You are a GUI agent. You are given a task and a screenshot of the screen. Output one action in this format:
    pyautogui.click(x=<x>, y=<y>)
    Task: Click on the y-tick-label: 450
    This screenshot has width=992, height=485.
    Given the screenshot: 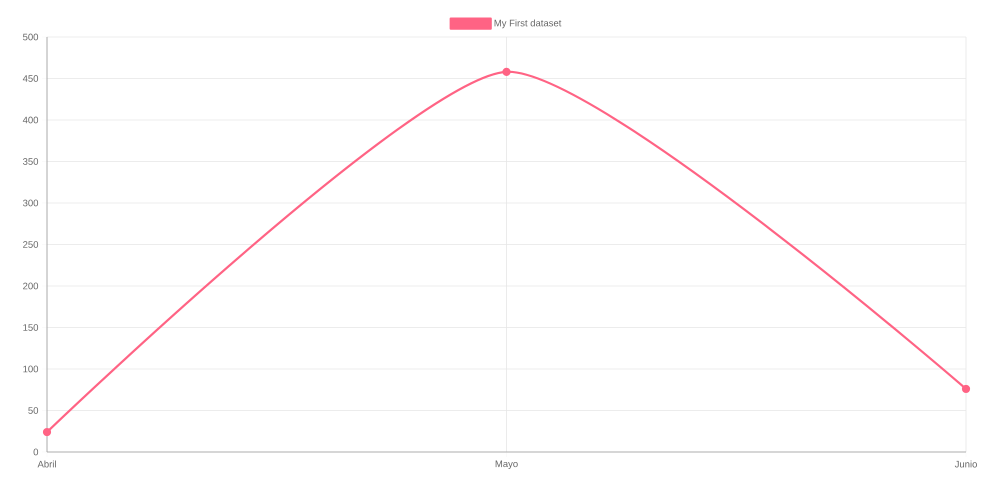 What is the action you would take?
    pyautogui.click(x=30, y=78)
    